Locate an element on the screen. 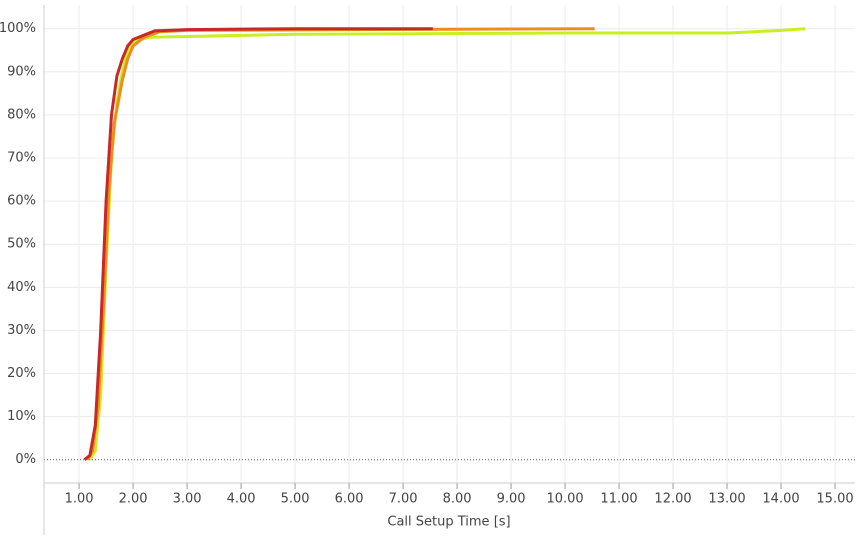 The height and width of the screenshot is (539, 862). y-tick-label: 0% is located at coordinates (25, 459).